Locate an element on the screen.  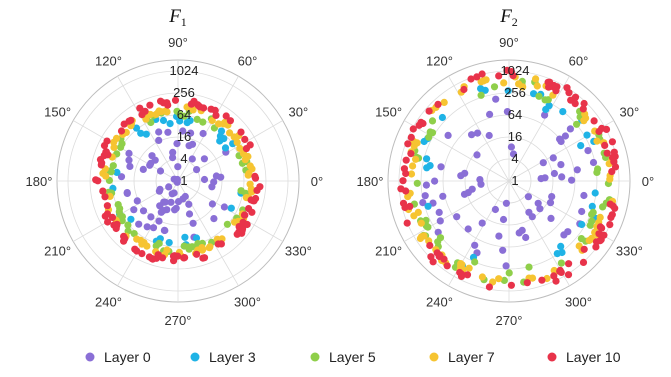
legend-item: Layer 0 is located at coordinates (118, 357).